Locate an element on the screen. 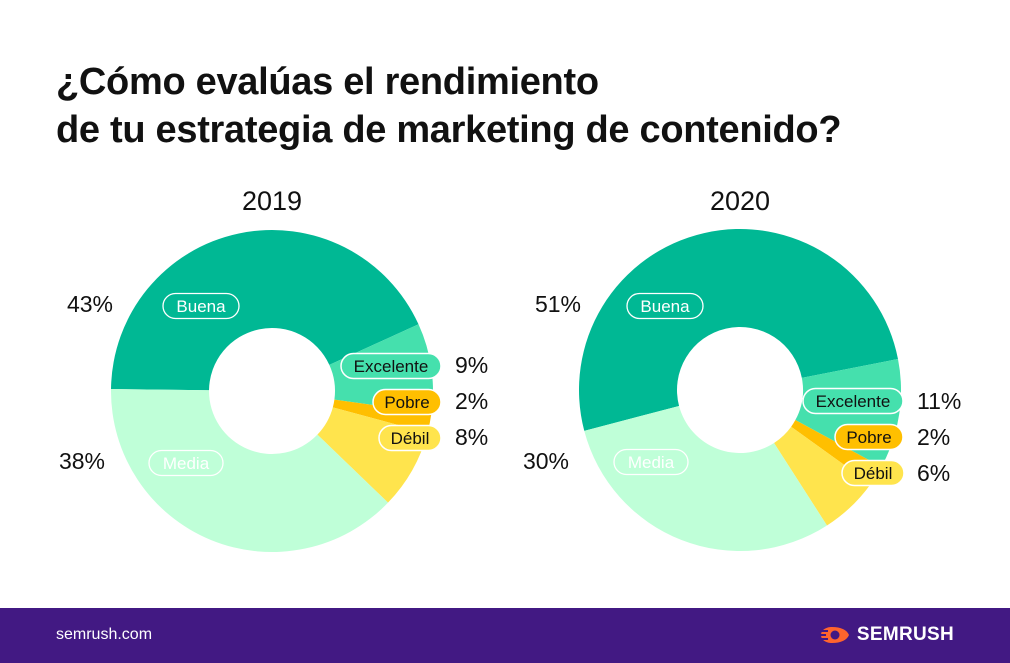 The width and height of the screenshot is (1010, 663). footer-bar: semrush.com SEMRUSH is located at coordinates (505, 635).